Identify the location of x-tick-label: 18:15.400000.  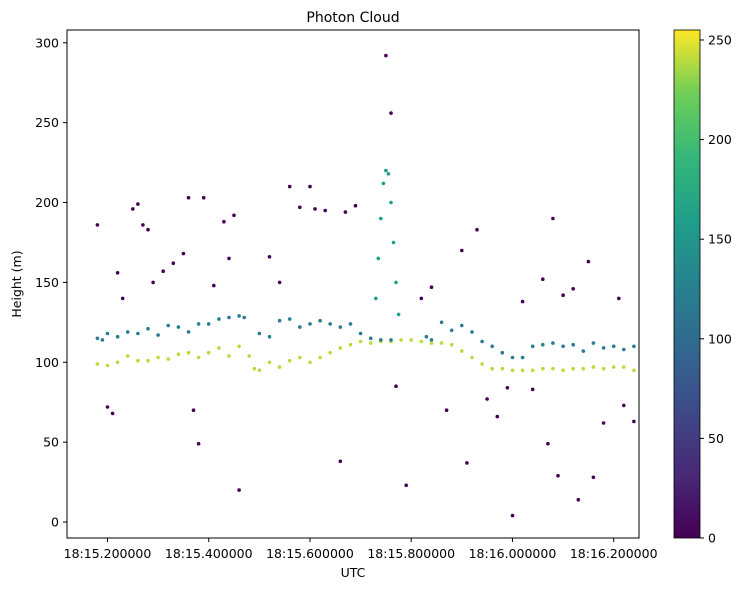
(209, 553).